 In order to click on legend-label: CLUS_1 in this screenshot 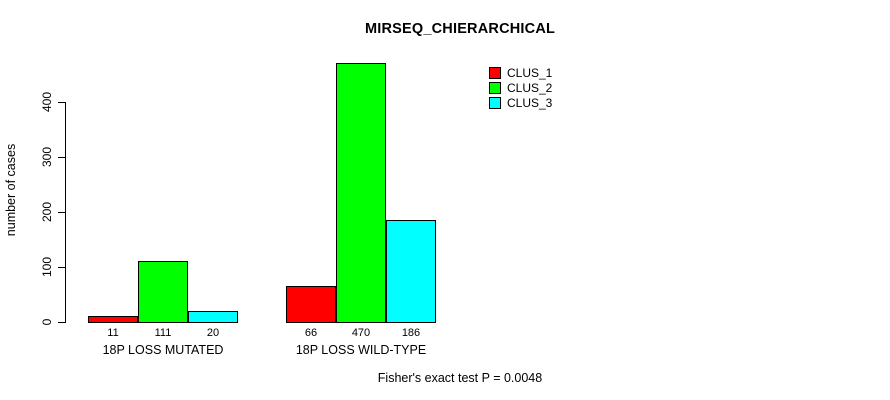, I will do `click(530, 72)`.